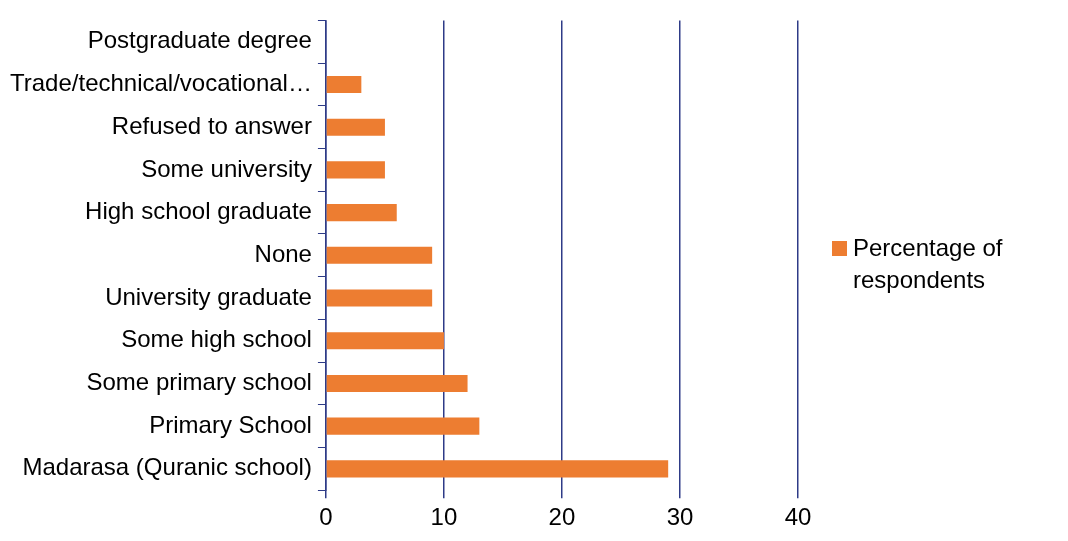 The width and height of the screenshot is (1068, 541). I want to click on y-tick-label: Primary School, so click(230, 424).